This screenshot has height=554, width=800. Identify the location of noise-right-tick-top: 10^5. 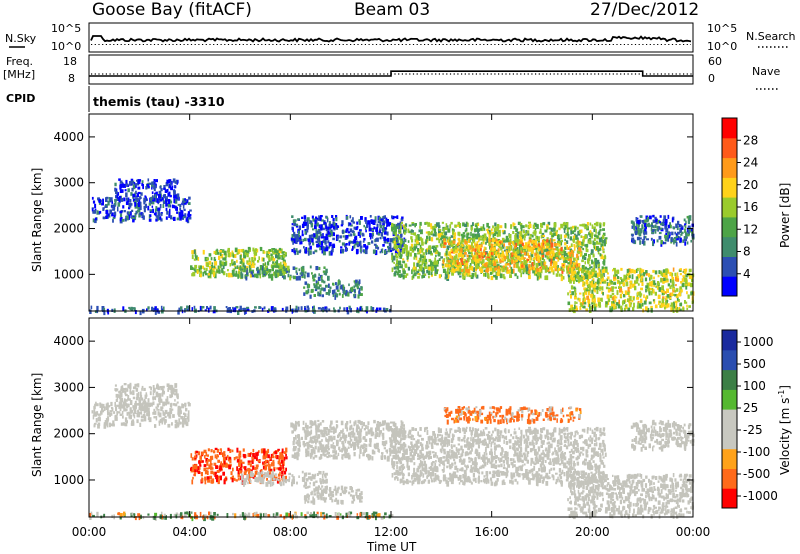
(722, 28).